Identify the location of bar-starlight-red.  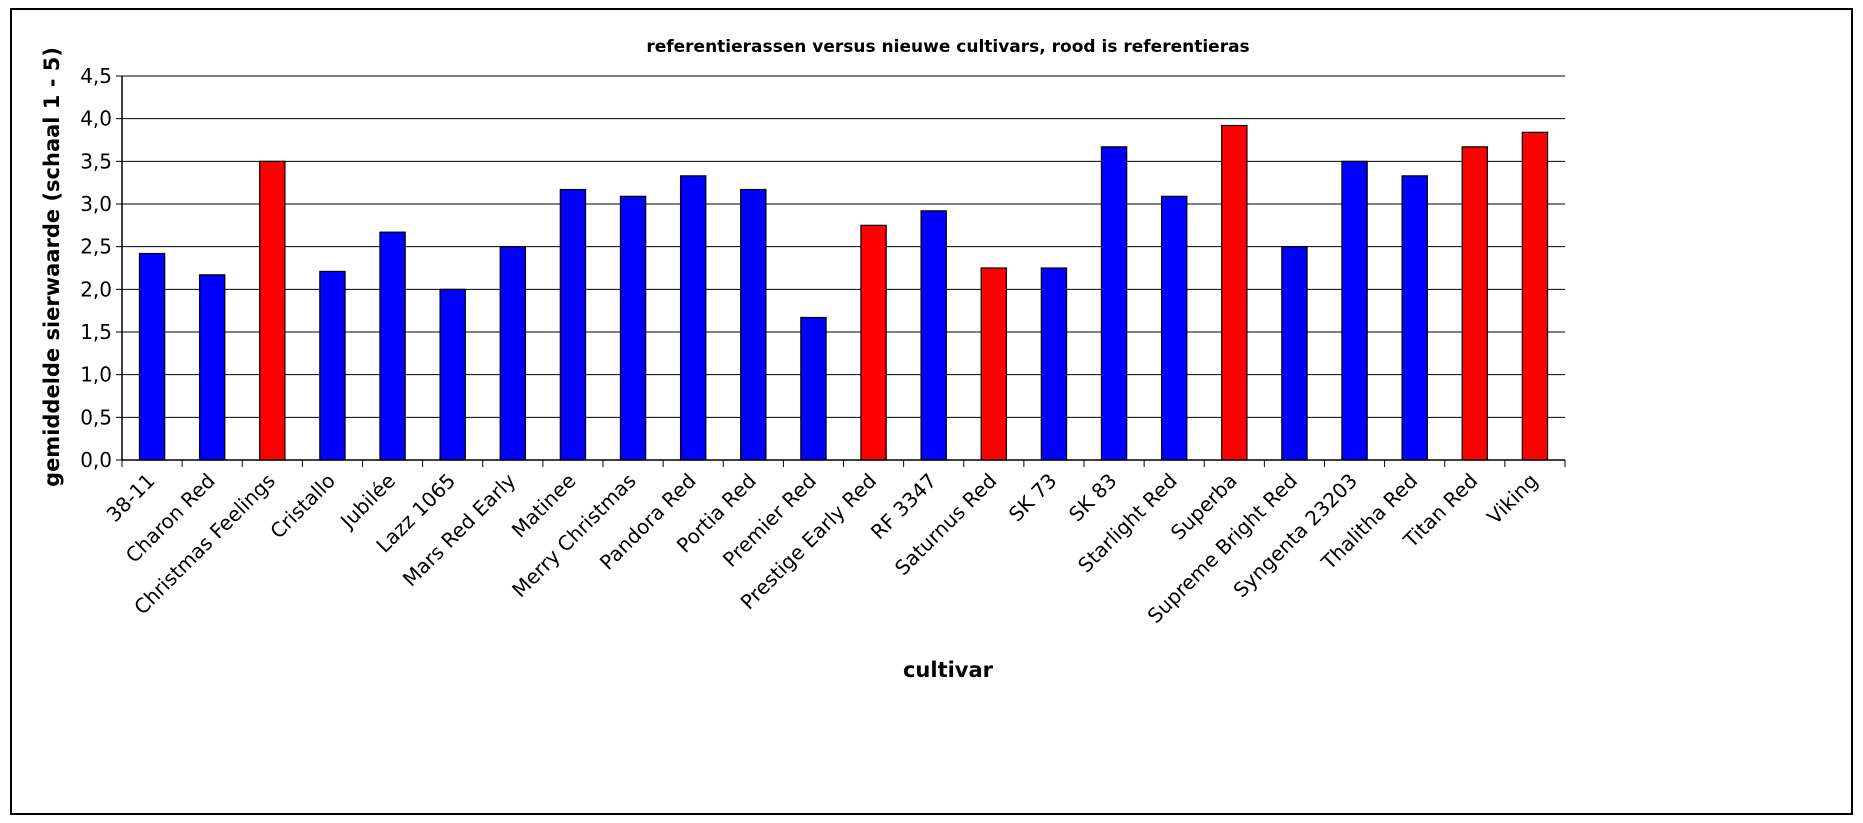
(1174, 328).